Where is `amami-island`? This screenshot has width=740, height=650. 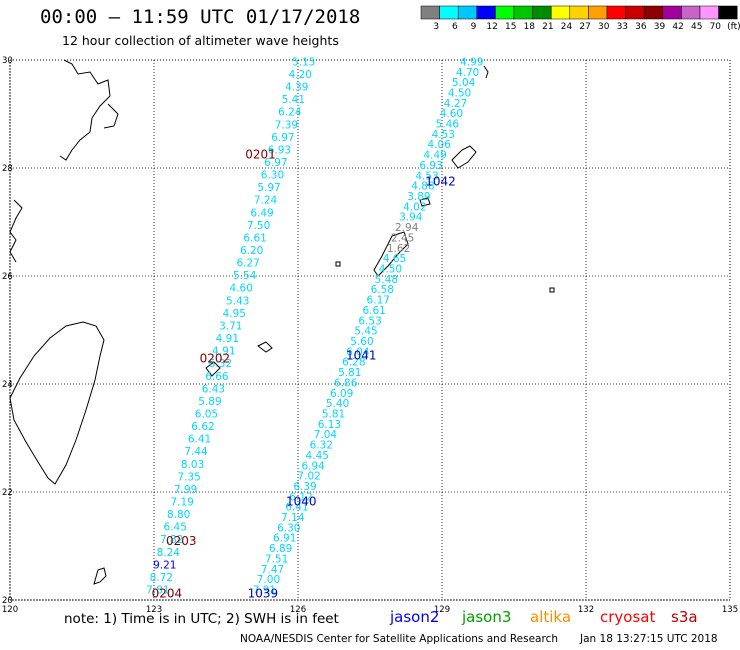
amami-island is located at coordinates (464, 157).